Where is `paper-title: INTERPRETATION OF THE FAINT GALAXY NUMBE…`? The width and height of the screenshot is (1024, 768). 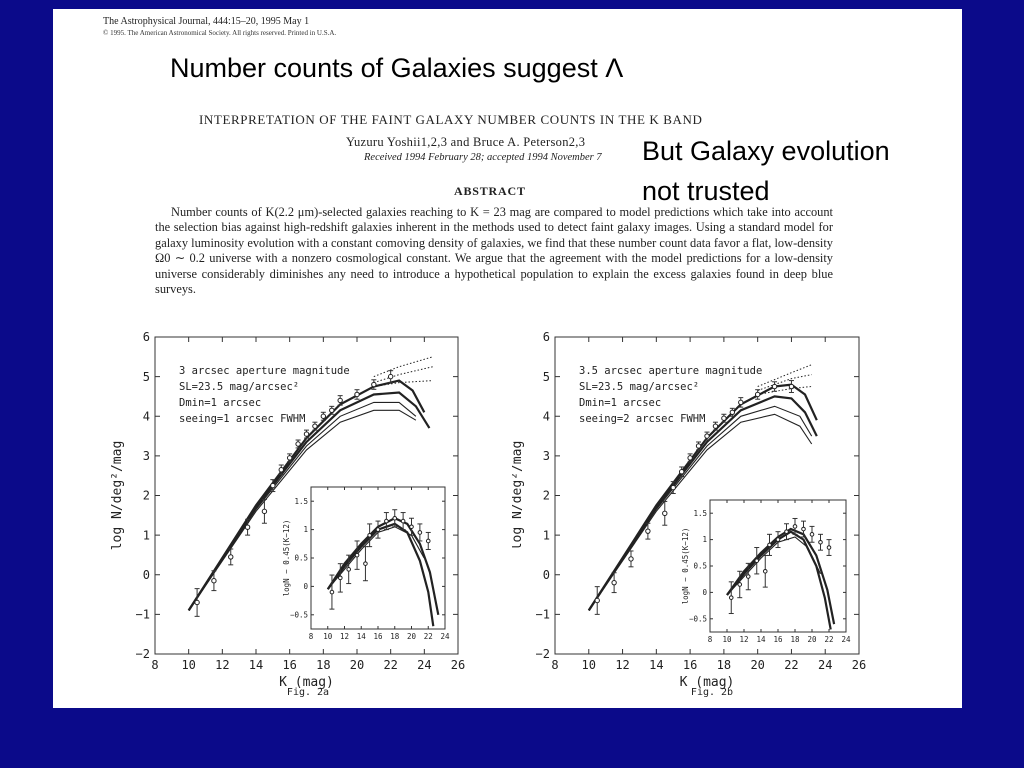
paper-title: INTERPRETATION OF THE FAINT GALAXY NUMBE… is located at coordinates (451, 119).